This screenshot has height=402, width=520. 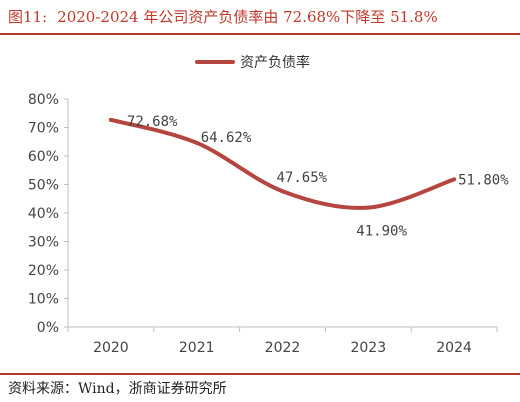 What do you see at coordinates (302, 178) in the screenshot?
I see `data-label-2022: 47.65%` at bounding box center [302, 178].